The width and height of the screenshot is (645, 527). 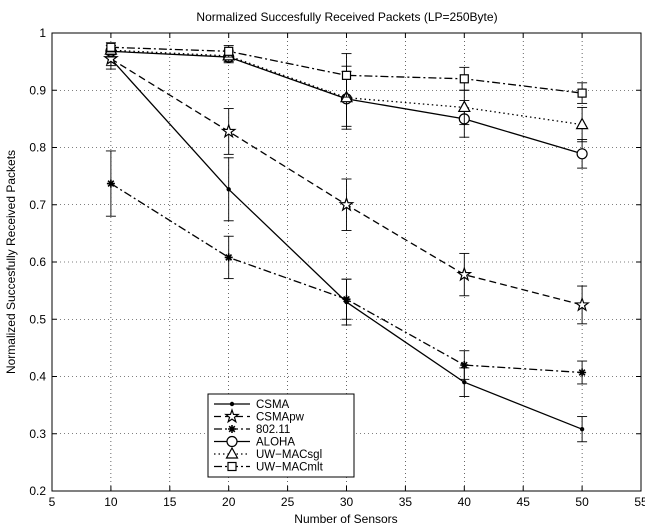 What do you see at coordinates (111, 502) in the screenshot?
I see `x-tick-label: 10` at bounding box center [111, 502].